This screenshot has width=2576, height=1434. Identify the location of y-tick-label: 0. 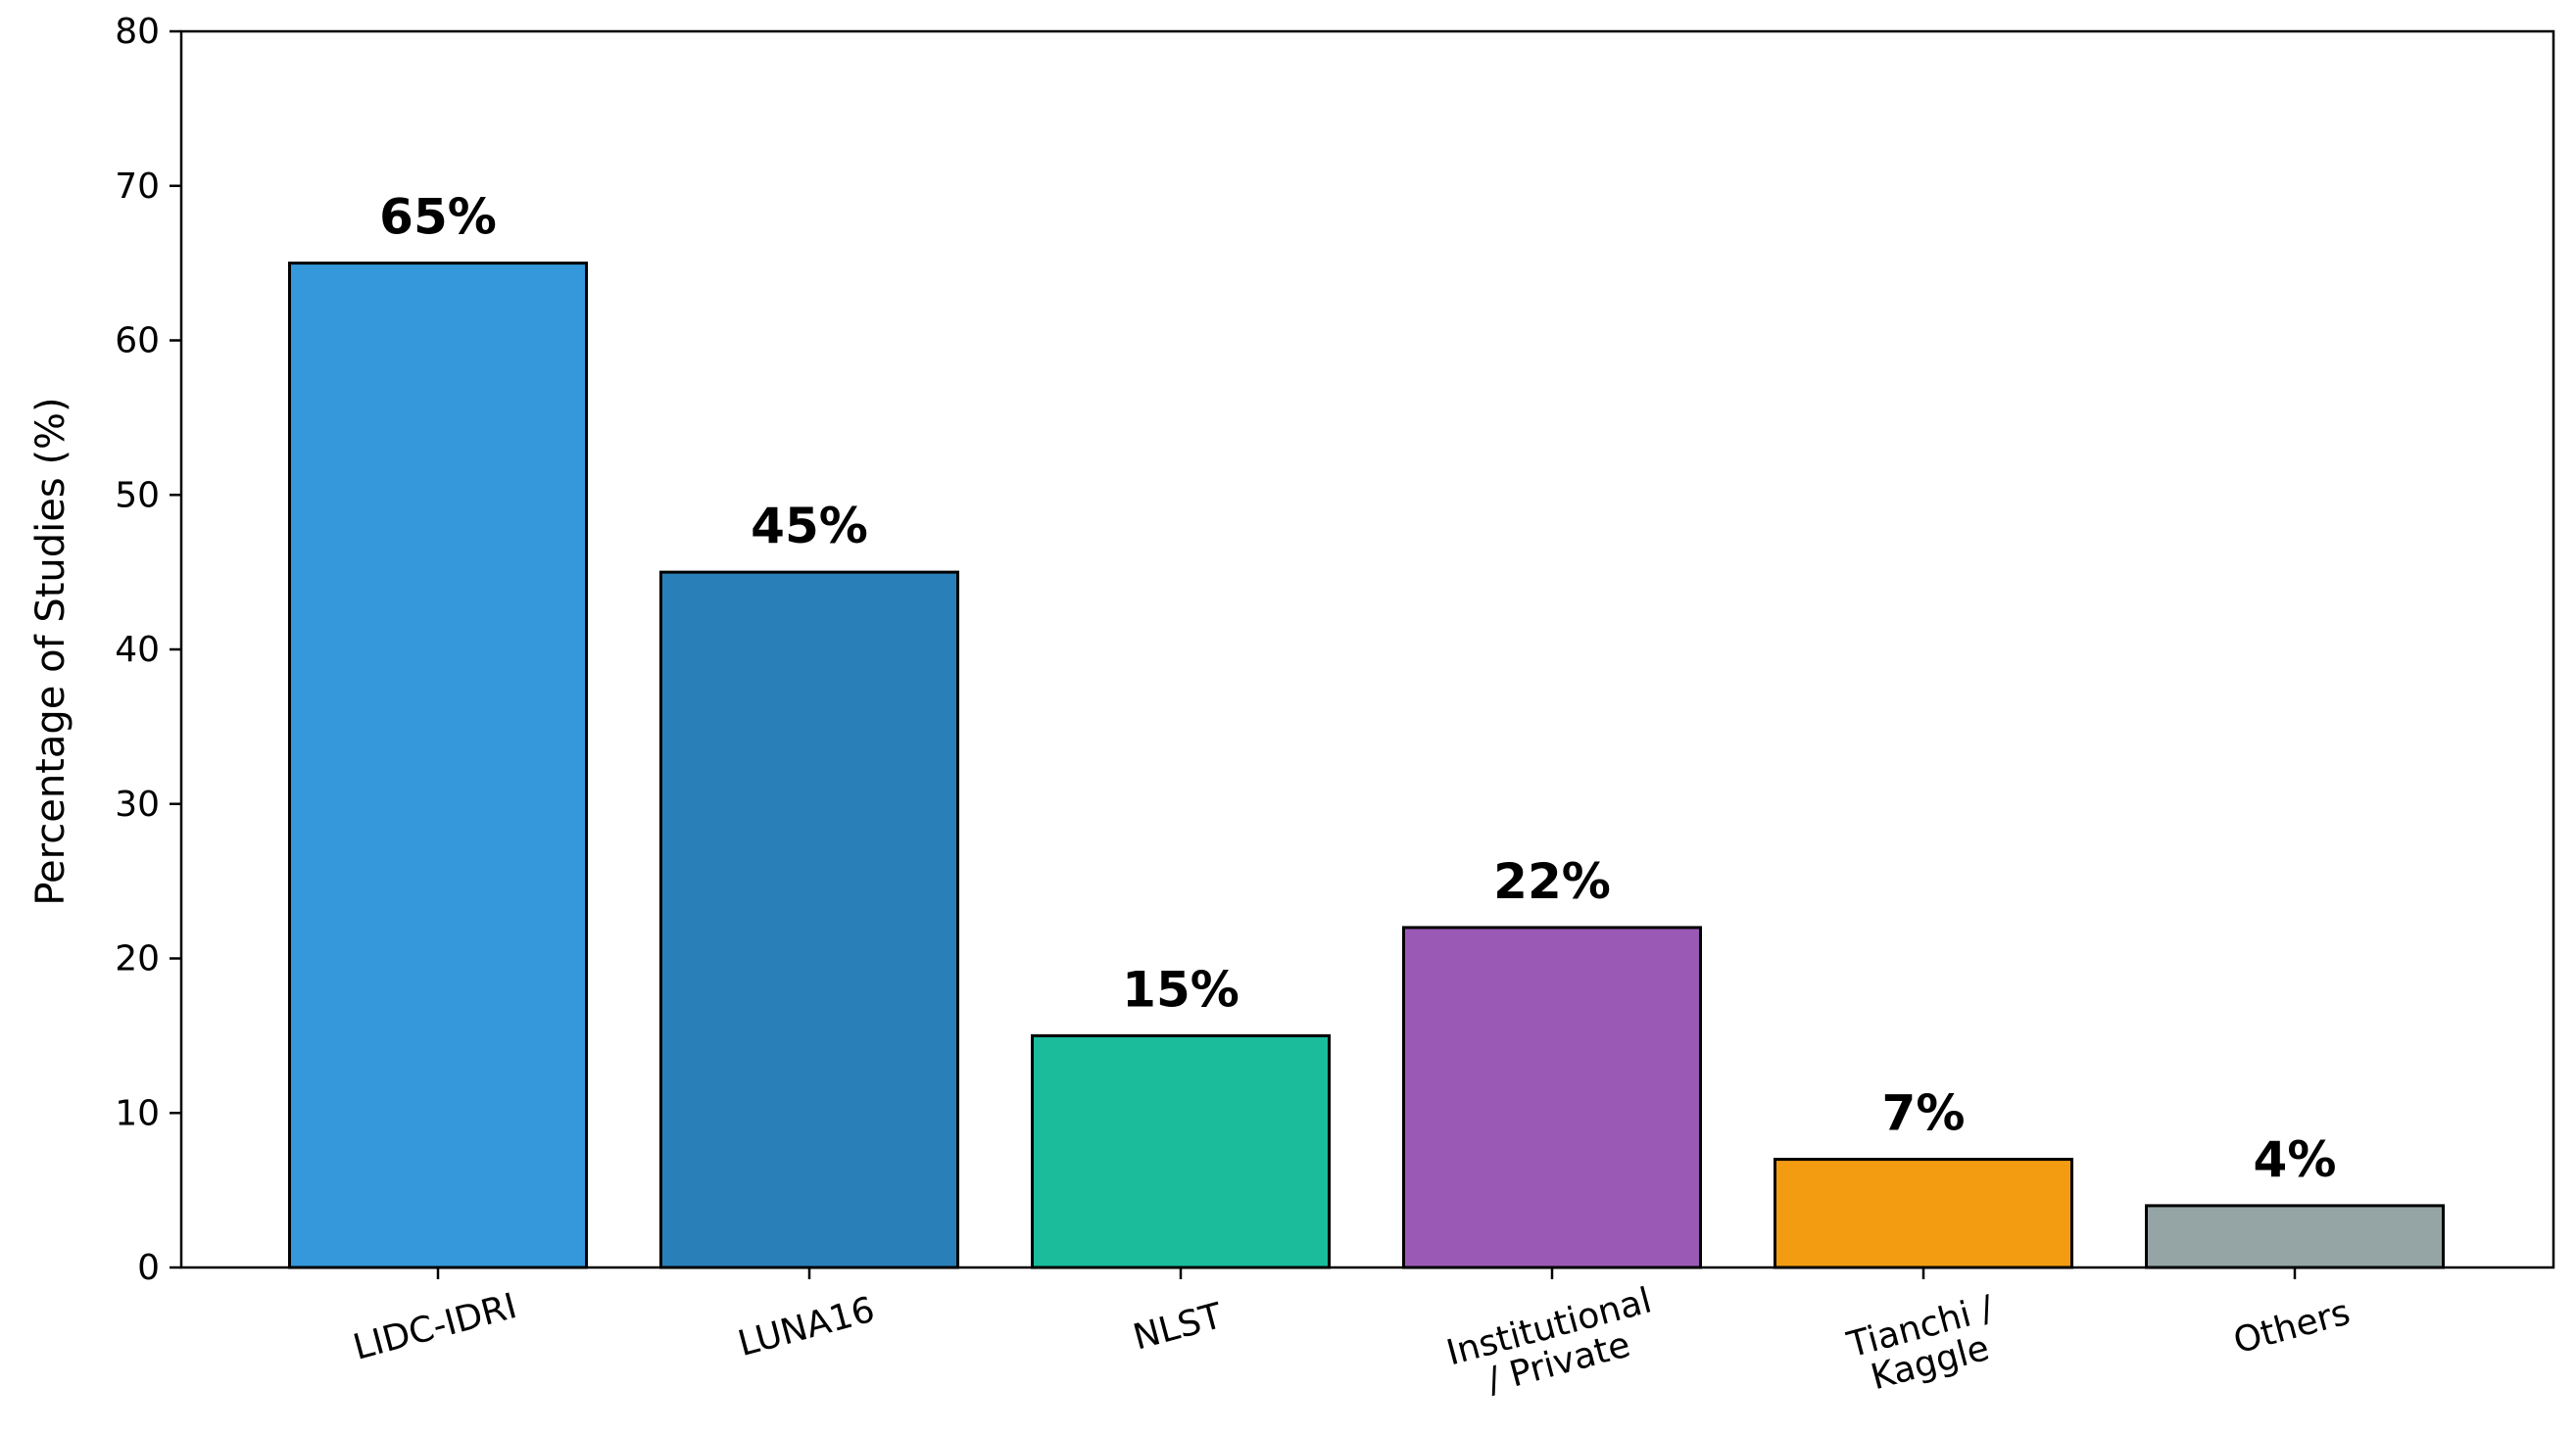
(148, 1268).